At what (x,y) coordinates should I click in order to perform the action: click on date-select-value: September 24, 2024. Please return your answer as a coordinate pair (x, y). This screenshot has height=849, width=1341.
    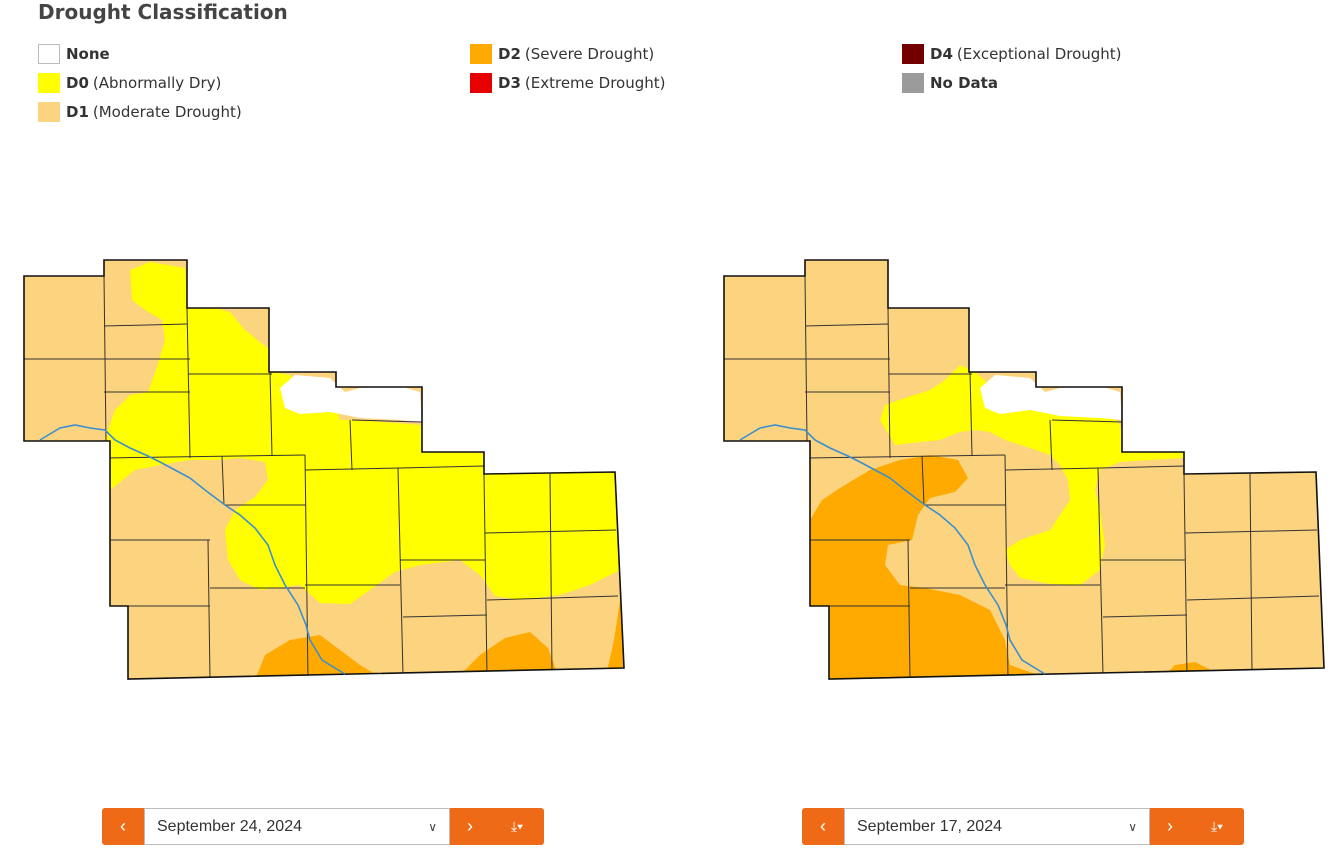
    Looking at the image, I should click on (229, 826).